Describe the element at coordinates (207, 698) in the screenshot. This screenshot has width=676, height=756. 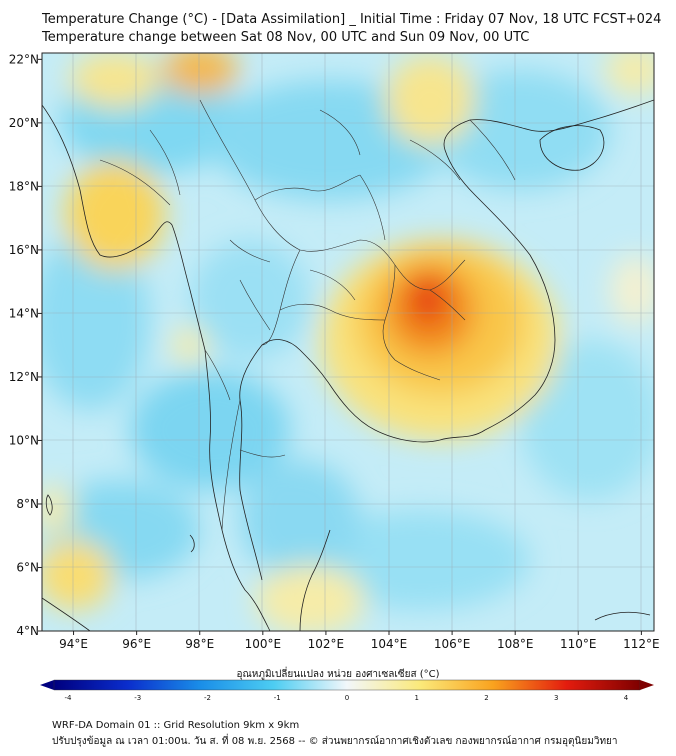
I see `colorbar-tick-label: -2` at that location.